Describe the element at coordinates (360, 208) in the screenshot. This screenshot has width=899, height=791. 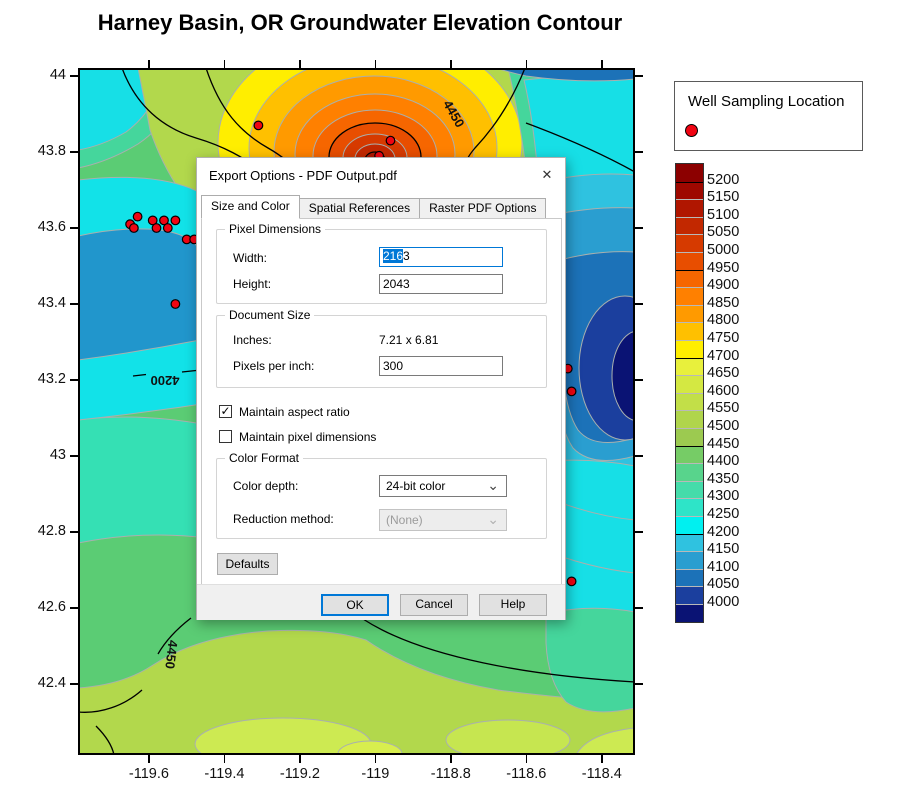
I see `tab-spatial-references: Spatial References` at that location.